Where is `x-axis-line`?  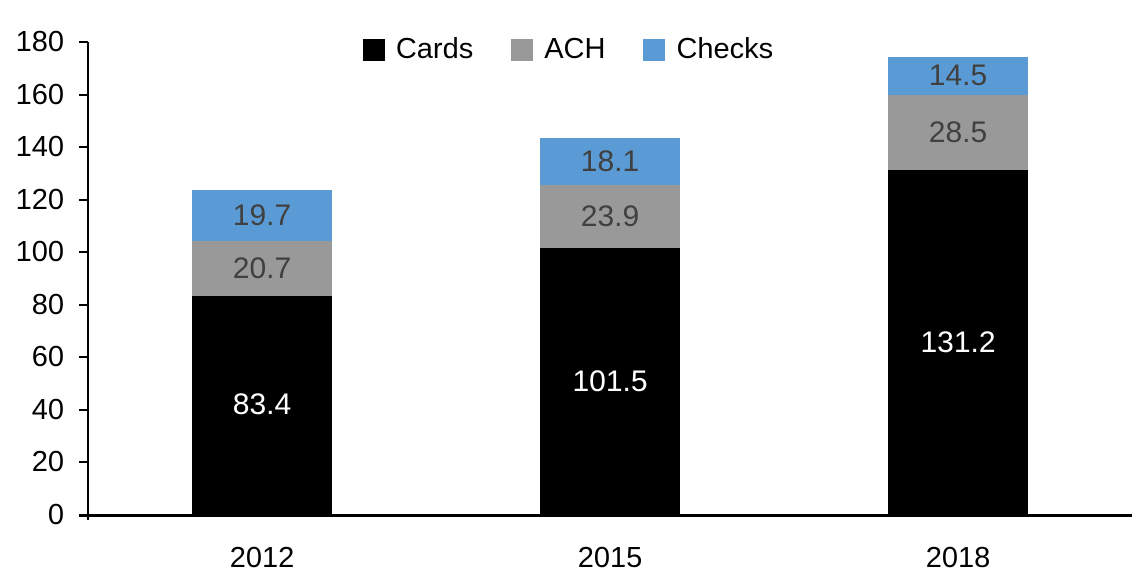
x-axis-line is located at coordinates (605, 515).